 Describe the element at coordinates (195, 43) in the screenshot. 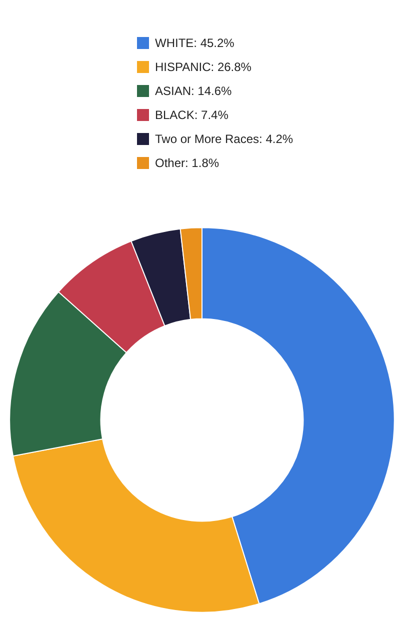

I see `legend-label: WHITE: 45.2%` at that location.